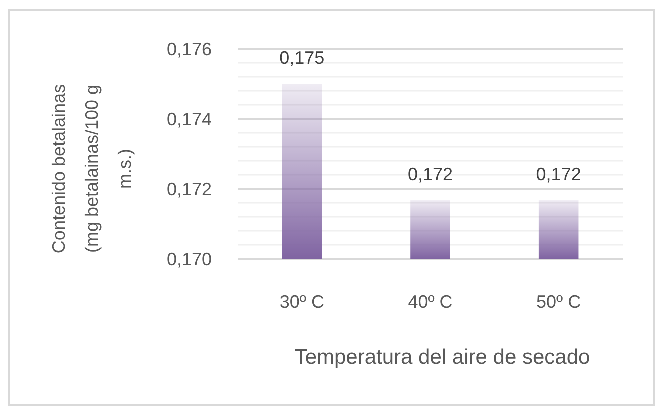 This screenshot has width=661, height=415. What do you see at coordinates (302, 58) in the screenshot?
I see `data-label: 0,175` at bounding box center [302, 58].